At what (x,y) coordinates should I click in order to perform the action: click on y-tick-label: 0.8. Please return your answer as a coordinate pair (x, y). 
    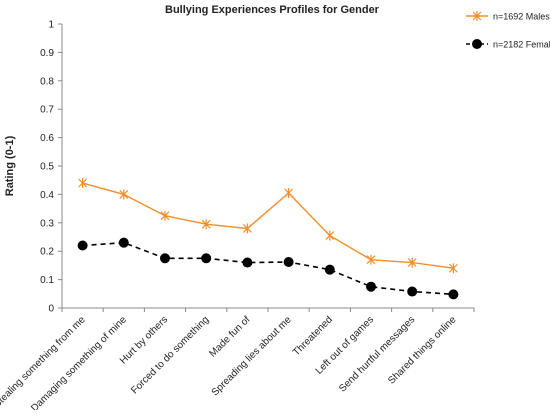
    Looking at the image, I should click on (47, 81).